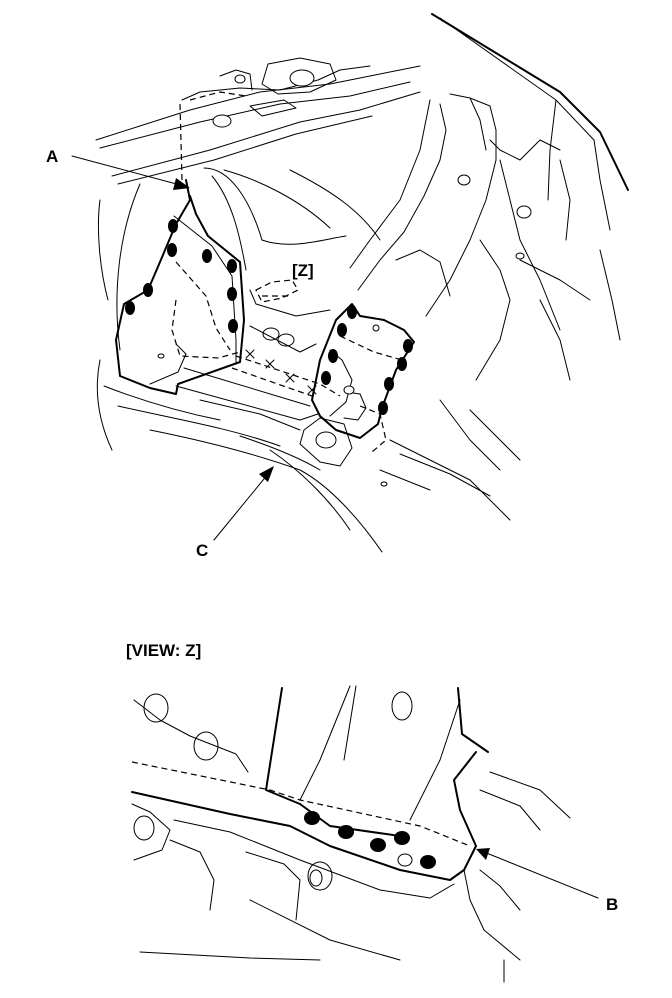 The width and height of the screenshot is (672, 998). I want to click on lower-right-floor, so click(450, 460).